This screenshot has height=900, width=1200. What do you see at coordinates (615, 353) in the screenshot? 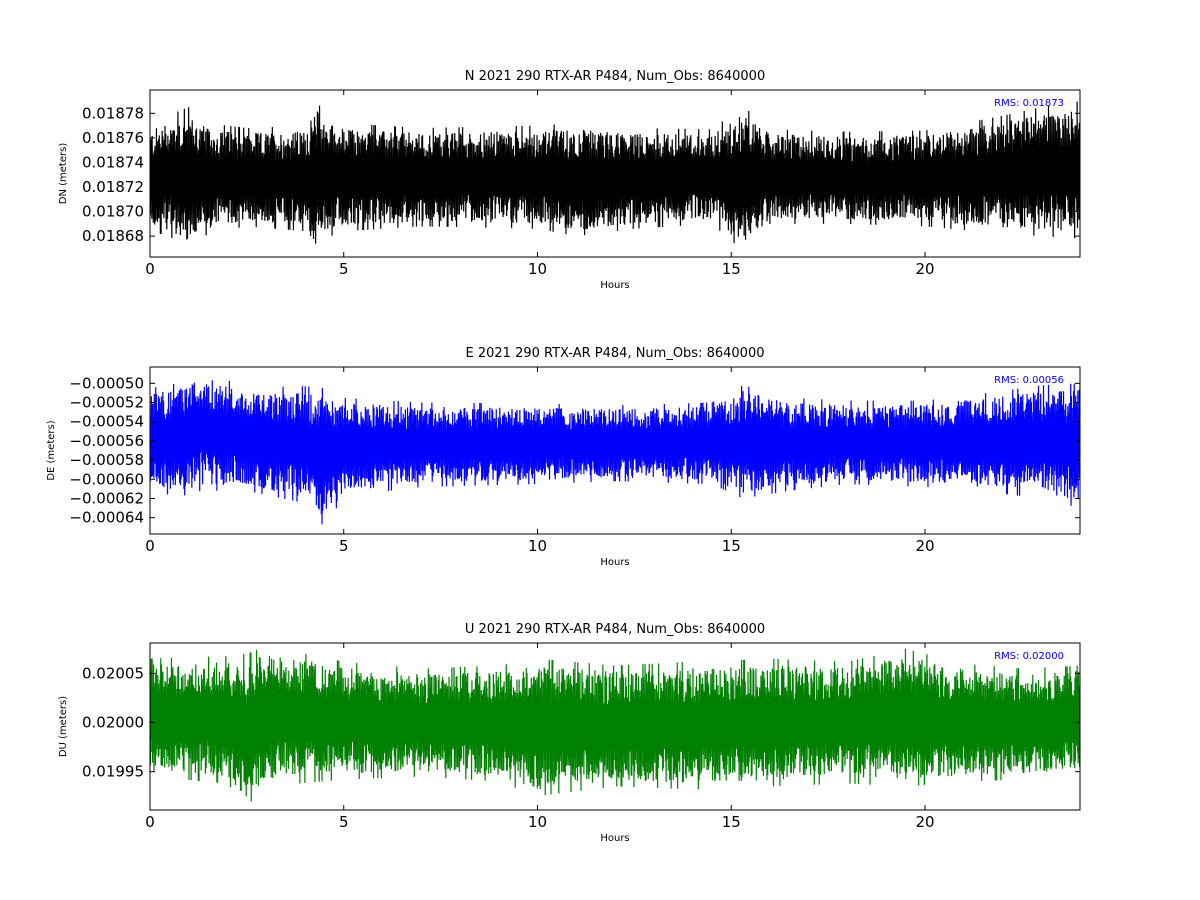
I see `chart-title: E 2021 290 RTX-AR P484, Num_Obs: 8640000` at bounding box center [615, 353].